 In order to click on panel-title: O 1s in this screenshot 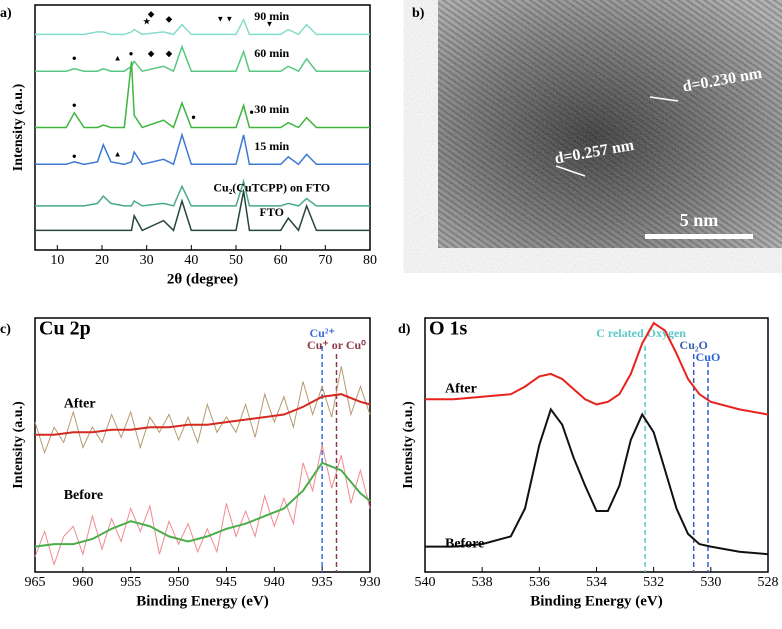, I will do `click(448, 329)`.